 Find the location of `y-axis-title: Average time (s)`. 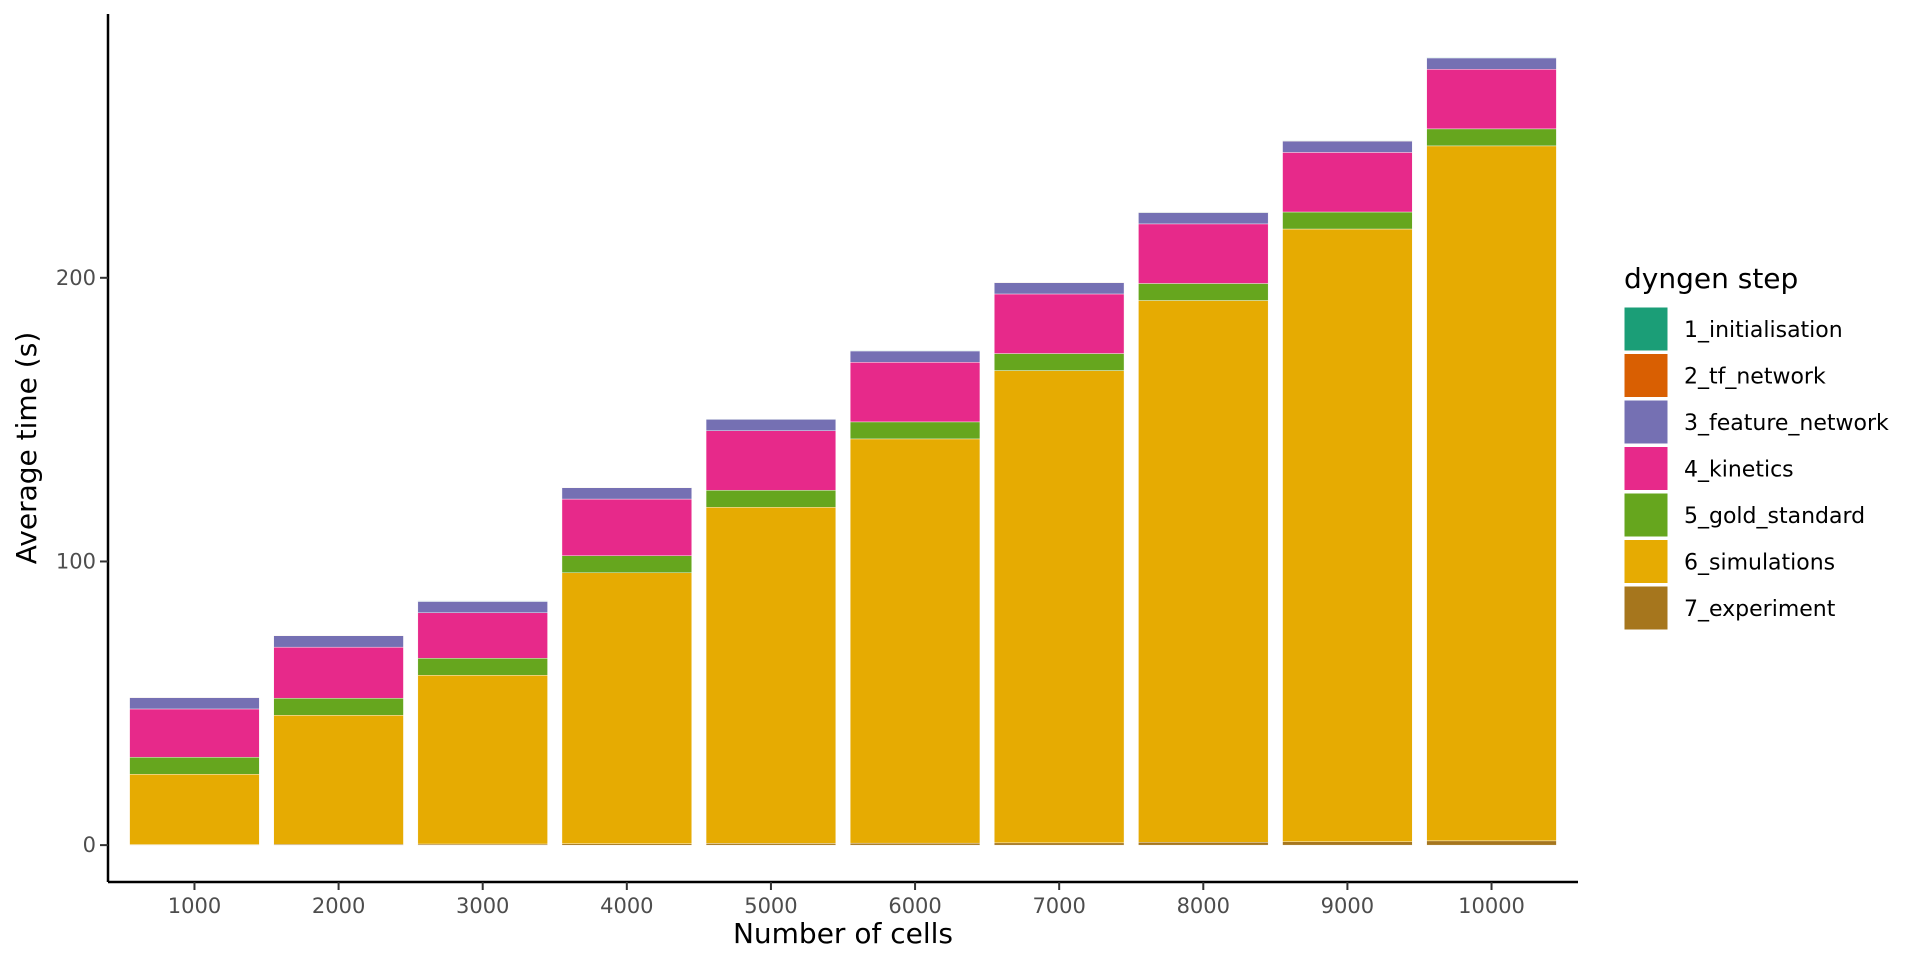

y-axis-title: Average time (s) is located at coordinates (26, 448).